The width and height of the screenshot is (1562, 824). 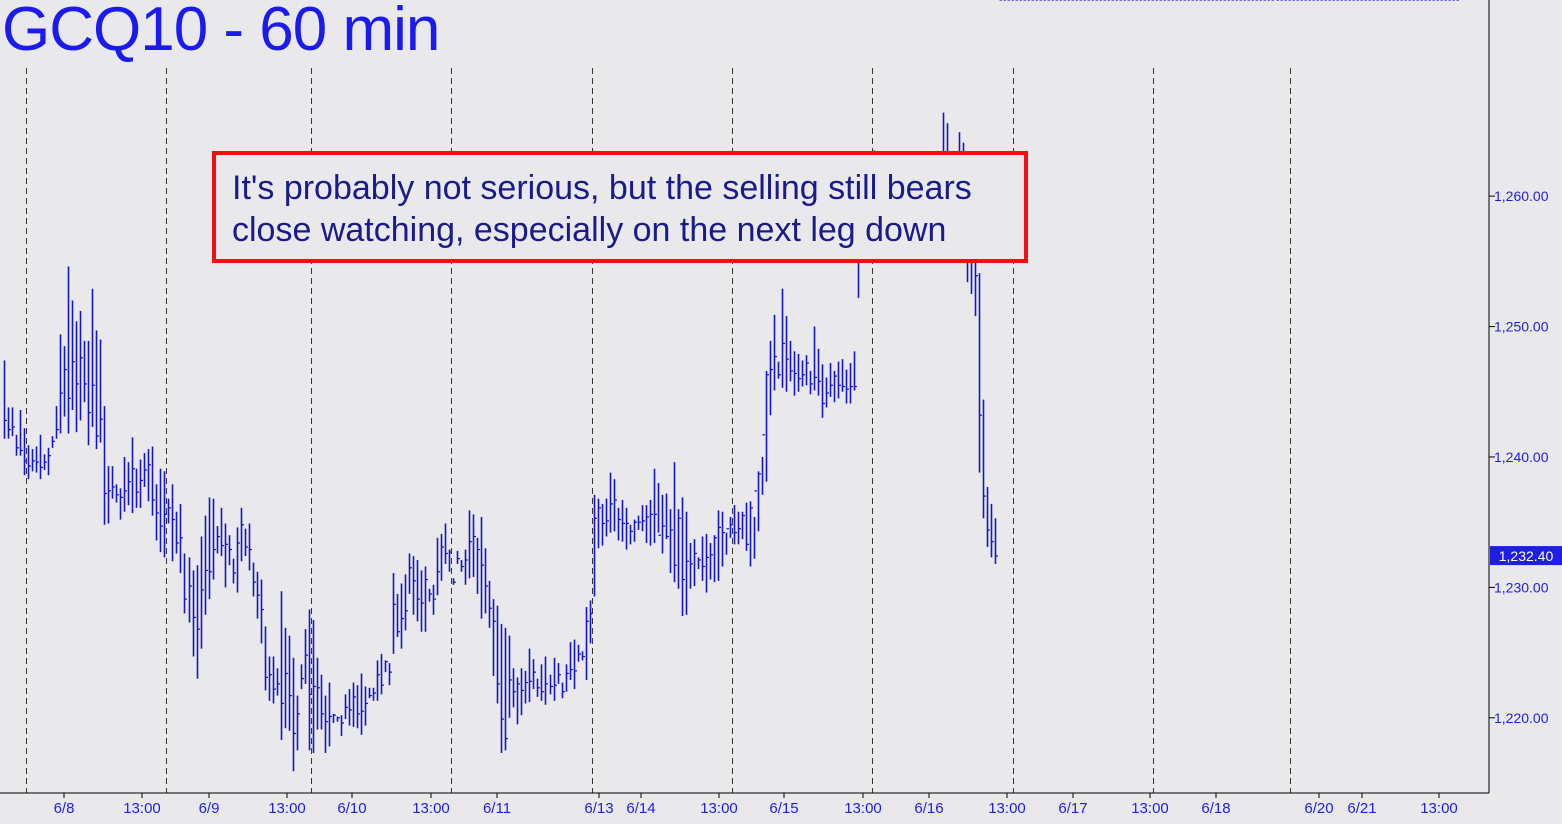 I want to click on last-price-box, so click(x=1526, y=556).